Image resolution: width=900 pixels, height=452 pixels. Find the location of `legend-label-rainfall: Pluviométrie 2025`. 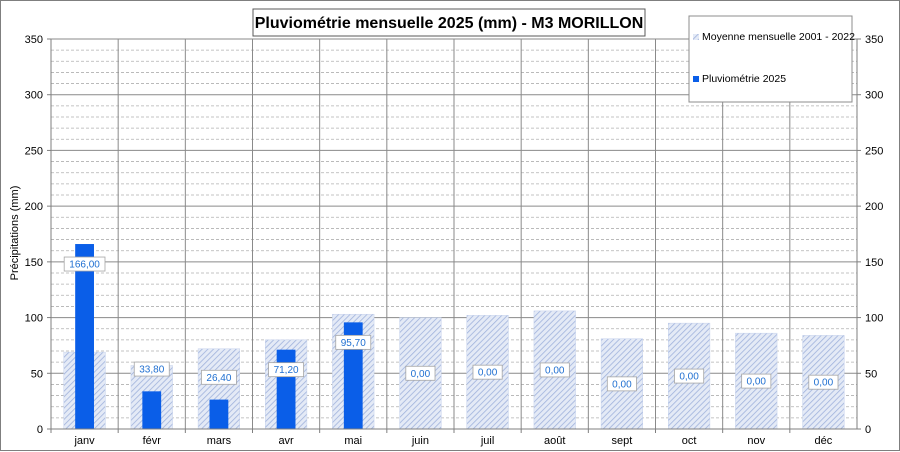

legend-label-rainfall: Pluviométrie 2025 is located at coordinates (744, 79).